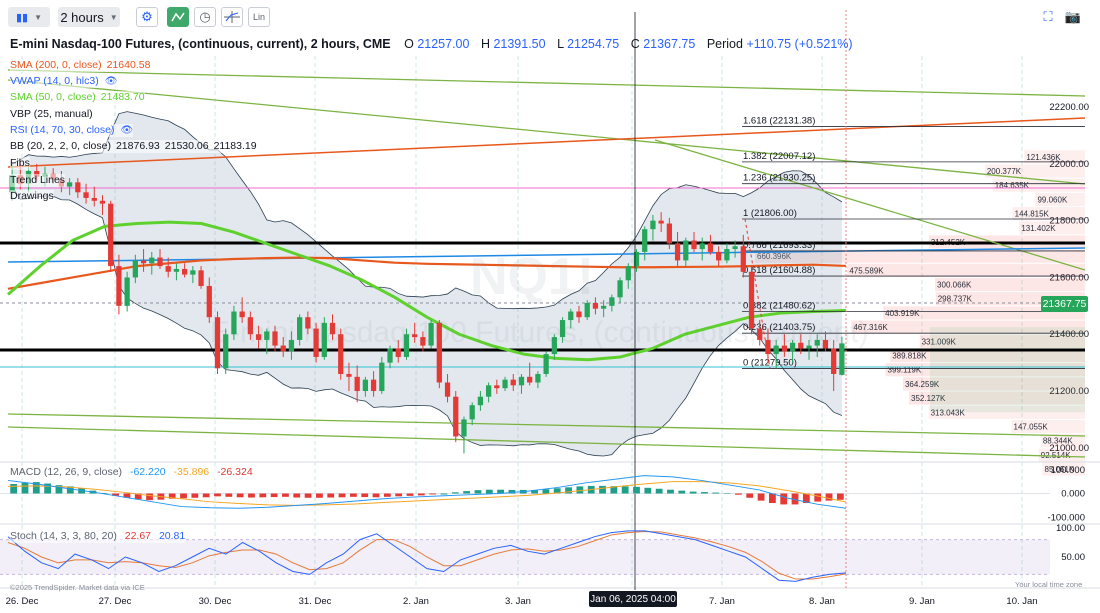 The image size is (1100, 613). I want to click on crosshair-icon, so click(232, 17).